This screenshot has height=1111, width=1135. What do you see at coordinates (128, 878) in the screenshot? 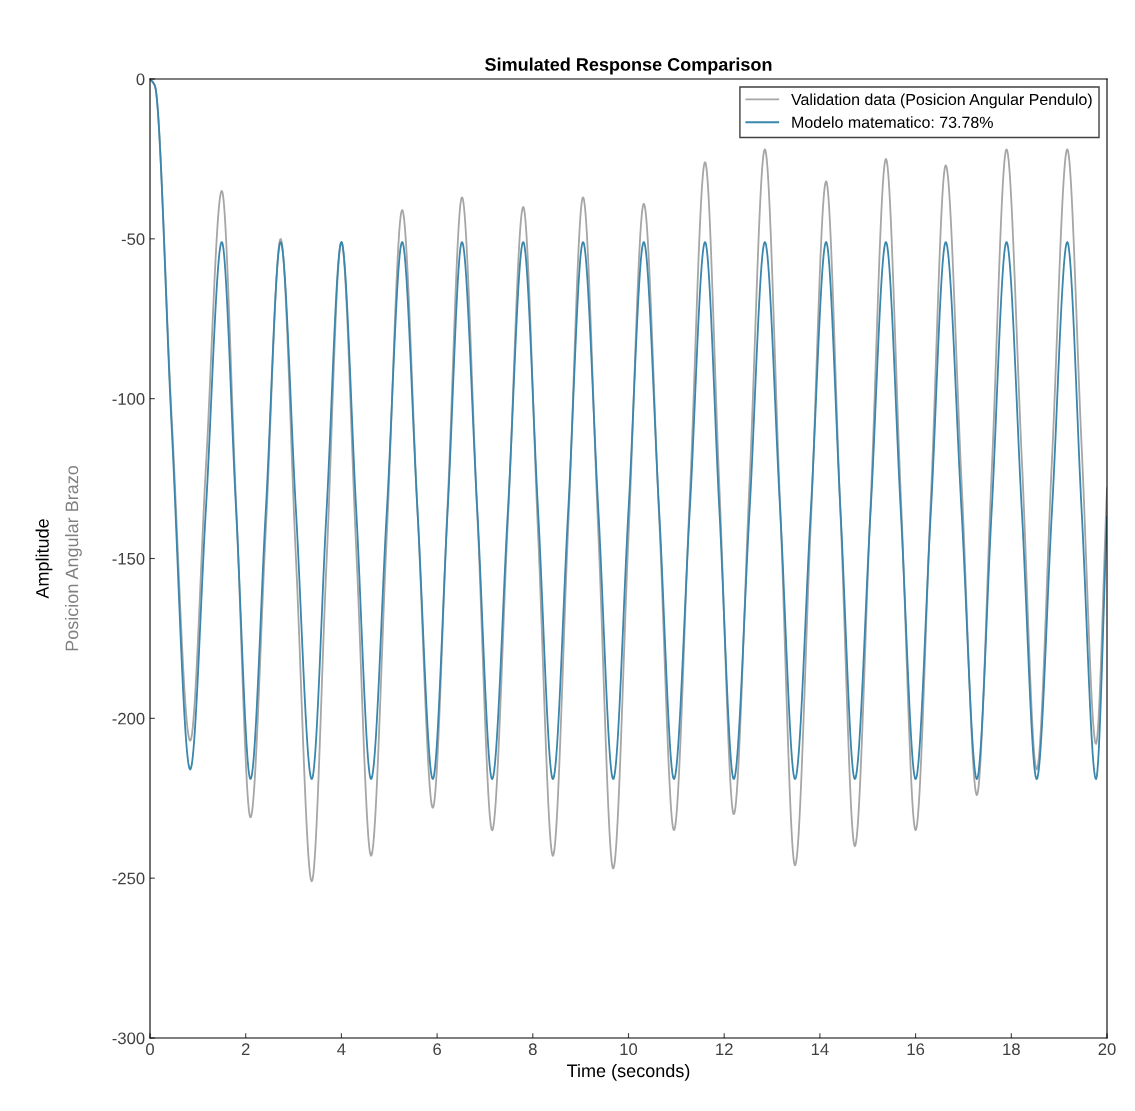
I see `y-tick-label: -250` at bounding box center [128, 878].